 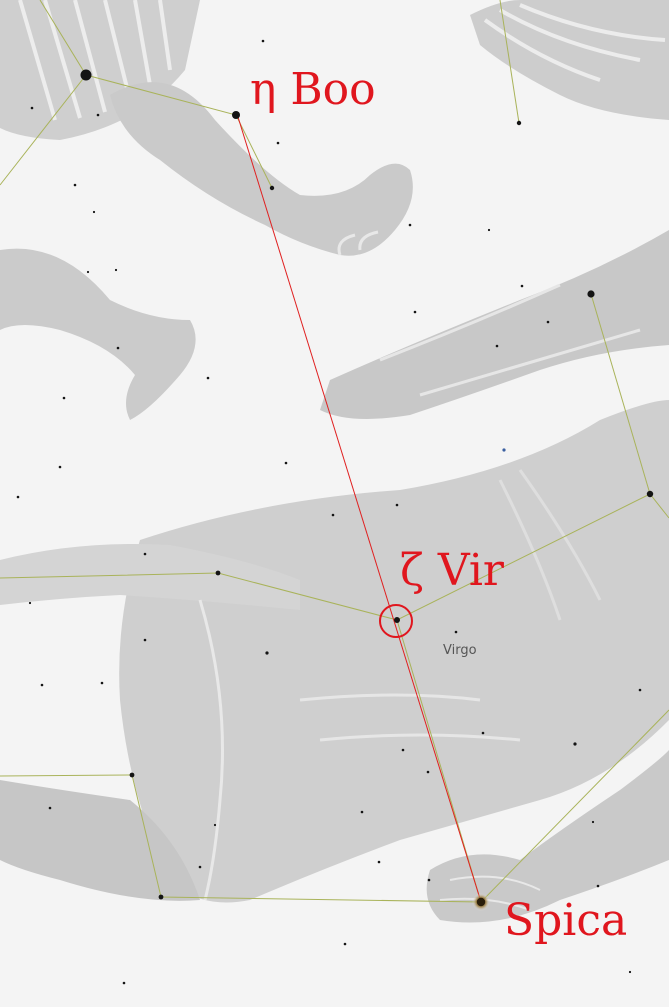 I want to click on coma-line, so click(x=509, y=62).